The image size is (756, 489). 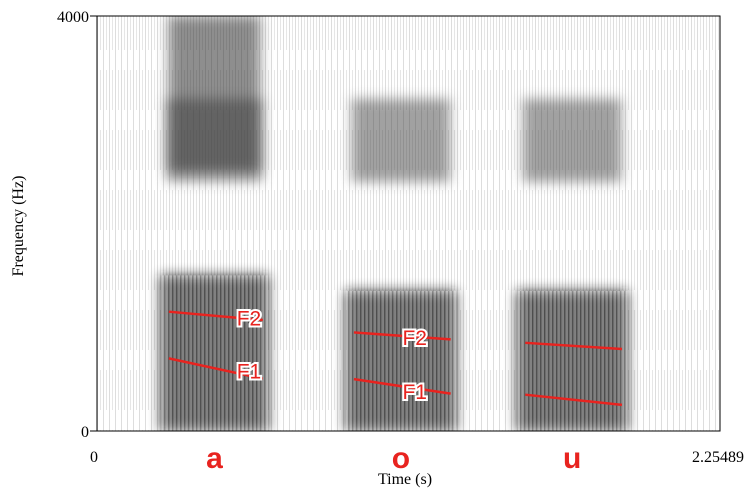 I want to click on formant-annotations: F2 F1 F2 F1, so click(x=395, y=356).